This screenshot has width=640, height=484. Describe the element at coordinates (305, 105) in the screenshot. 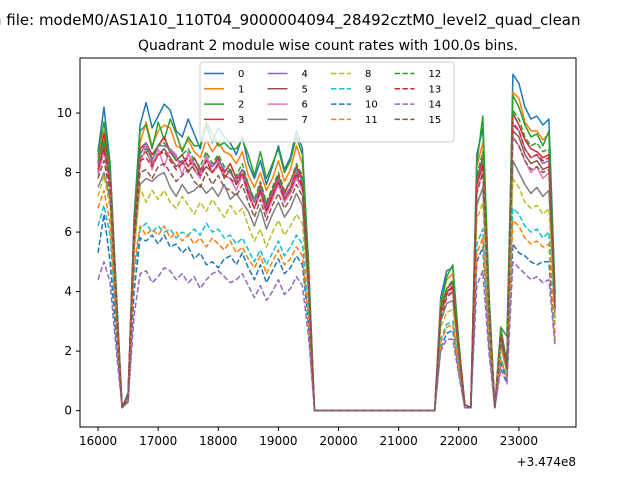

I see `legend-label-6: 6` at that location.